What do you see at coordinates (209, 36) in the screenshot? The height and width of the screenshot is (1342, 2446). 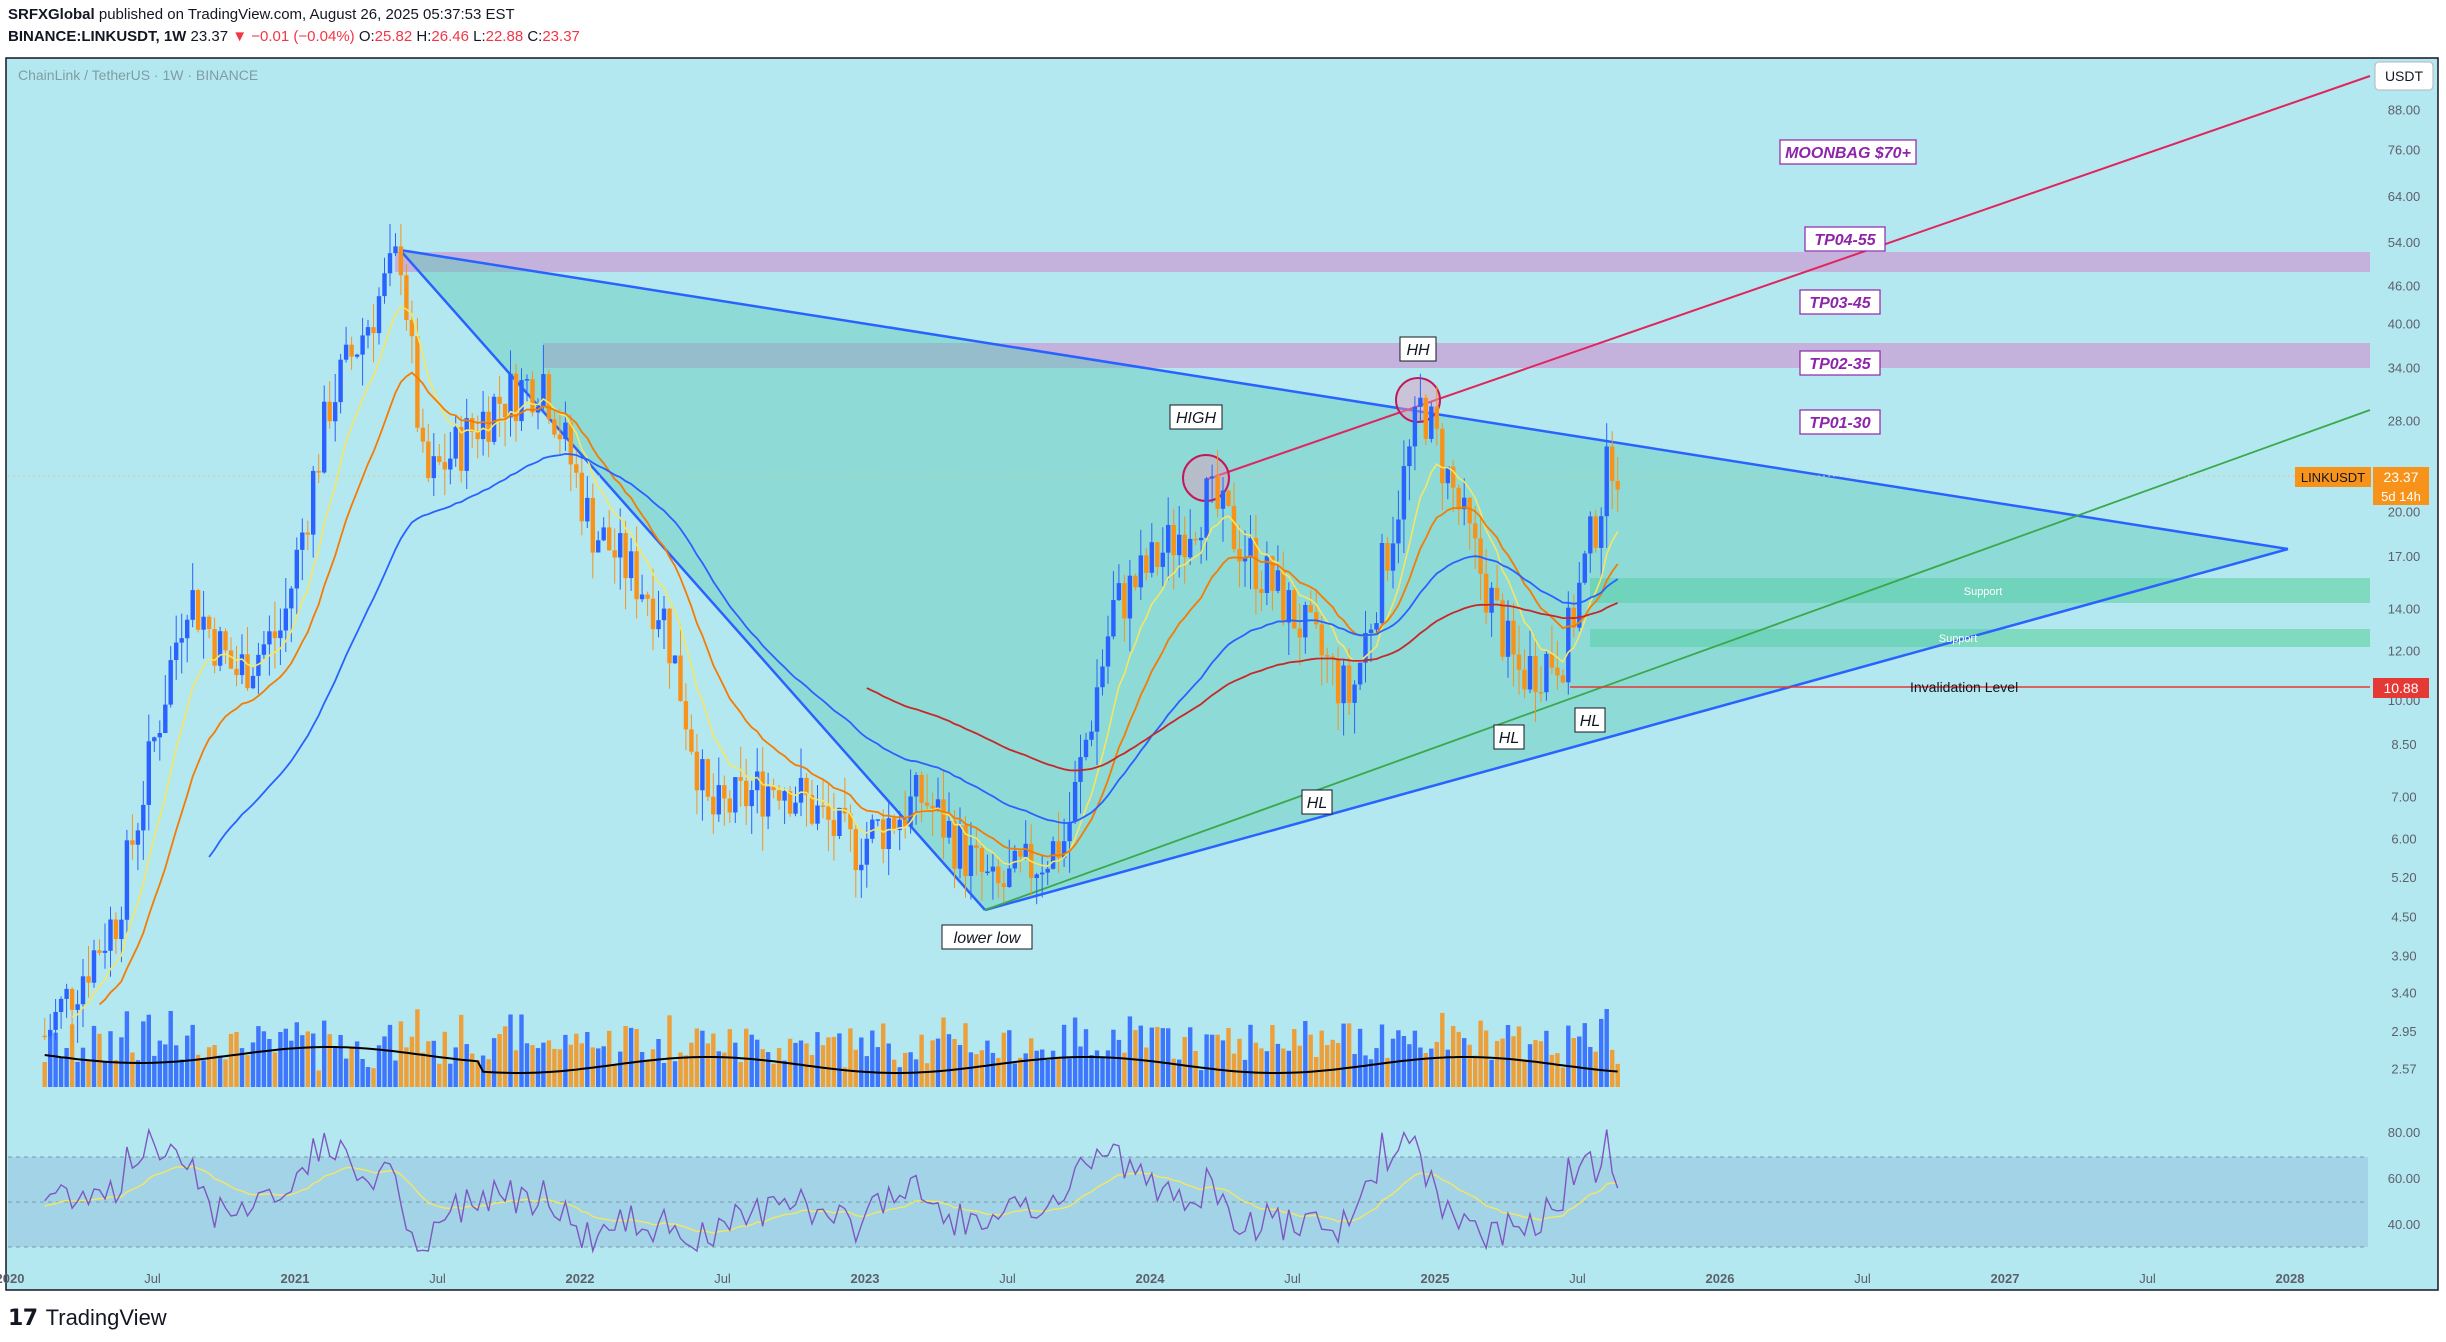 I see `last-price: 23.37` at bounding box center [209, 36].